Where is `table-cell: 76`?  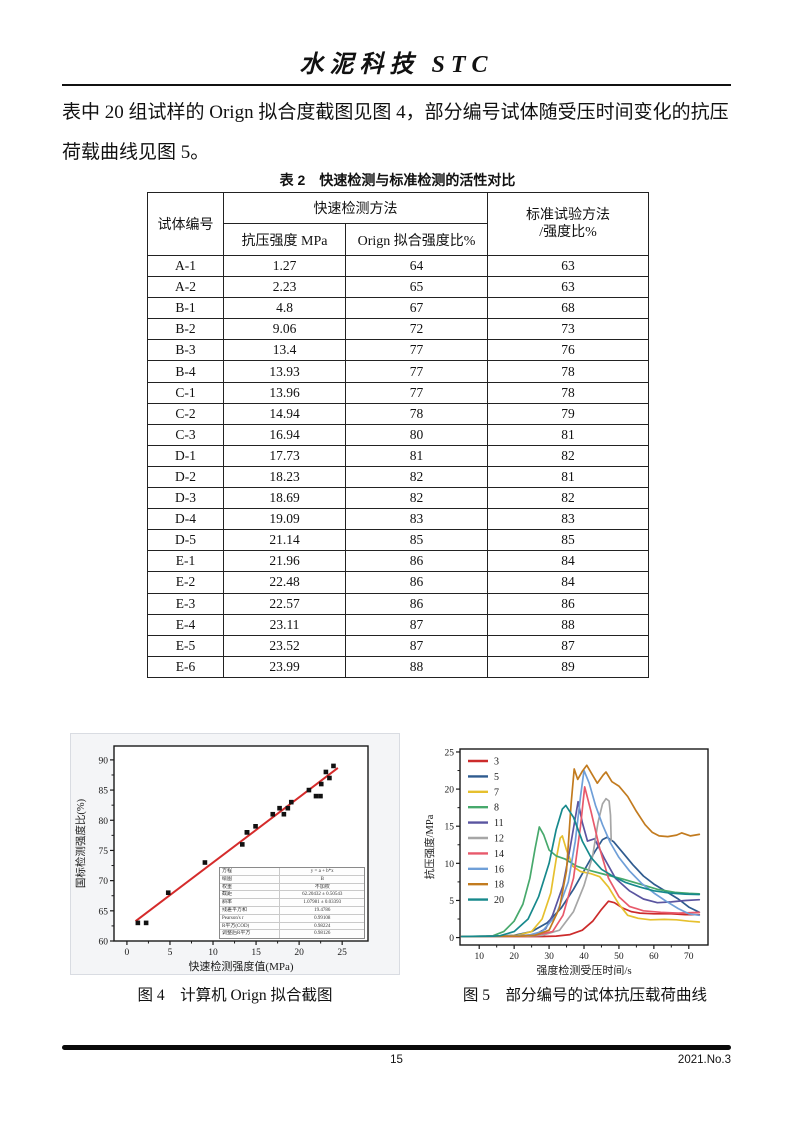
table-cell: 76 is located at coordinates (568, 350).